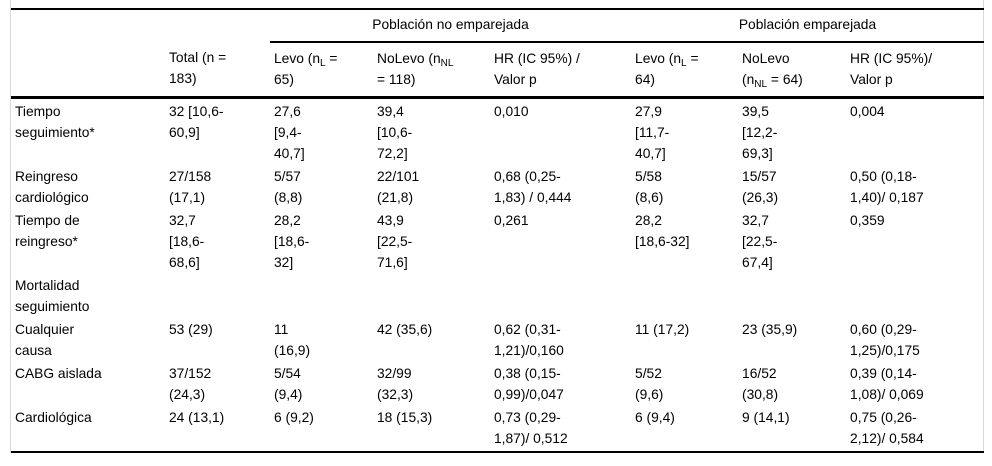 The width and height of the screenshot is (992, 466). What do you see at coordinates (770, 329) in the screenshot?
I see `table-cell: 23 (35,9)` at bounding box center [770, 329].